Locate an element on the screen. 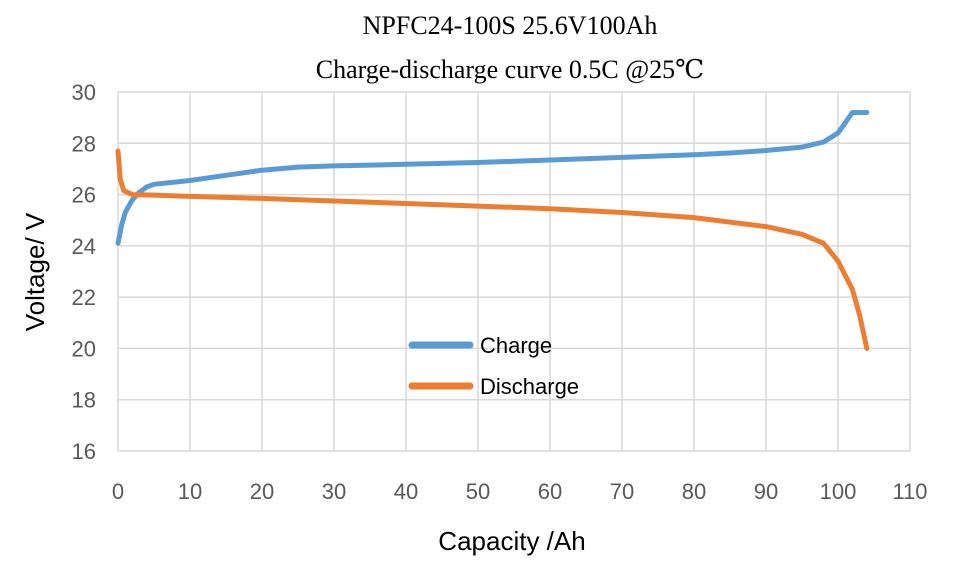 The width and height of the screenshot is (967, 574). x-axis-title: Capacity /Ah is located at coordinates (511, 541).